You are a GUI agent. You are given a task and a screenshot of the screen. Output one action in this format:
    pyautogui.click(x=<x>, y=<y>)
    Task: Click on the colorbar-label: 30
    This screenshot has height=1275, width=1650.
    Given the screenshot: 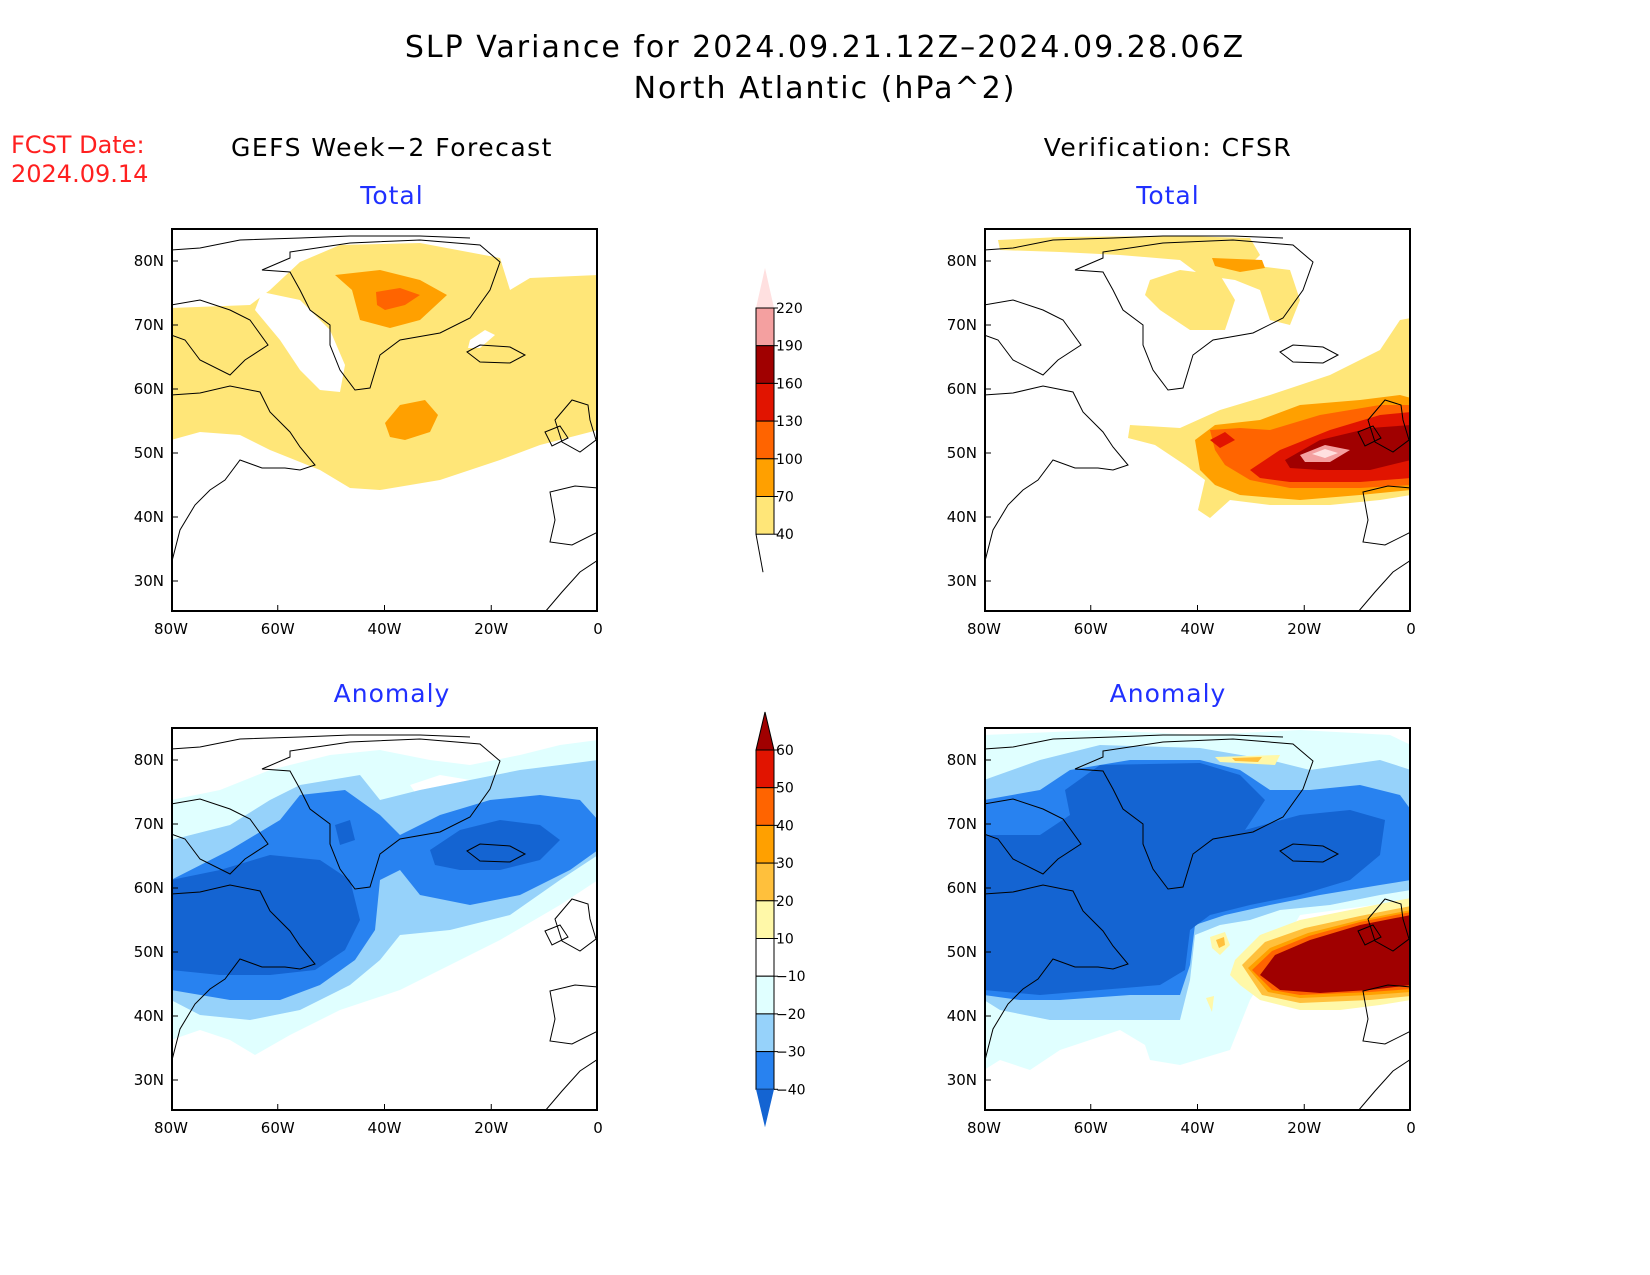 What is the action you would take?
    pyautogui.click(x=785, y=864)
    